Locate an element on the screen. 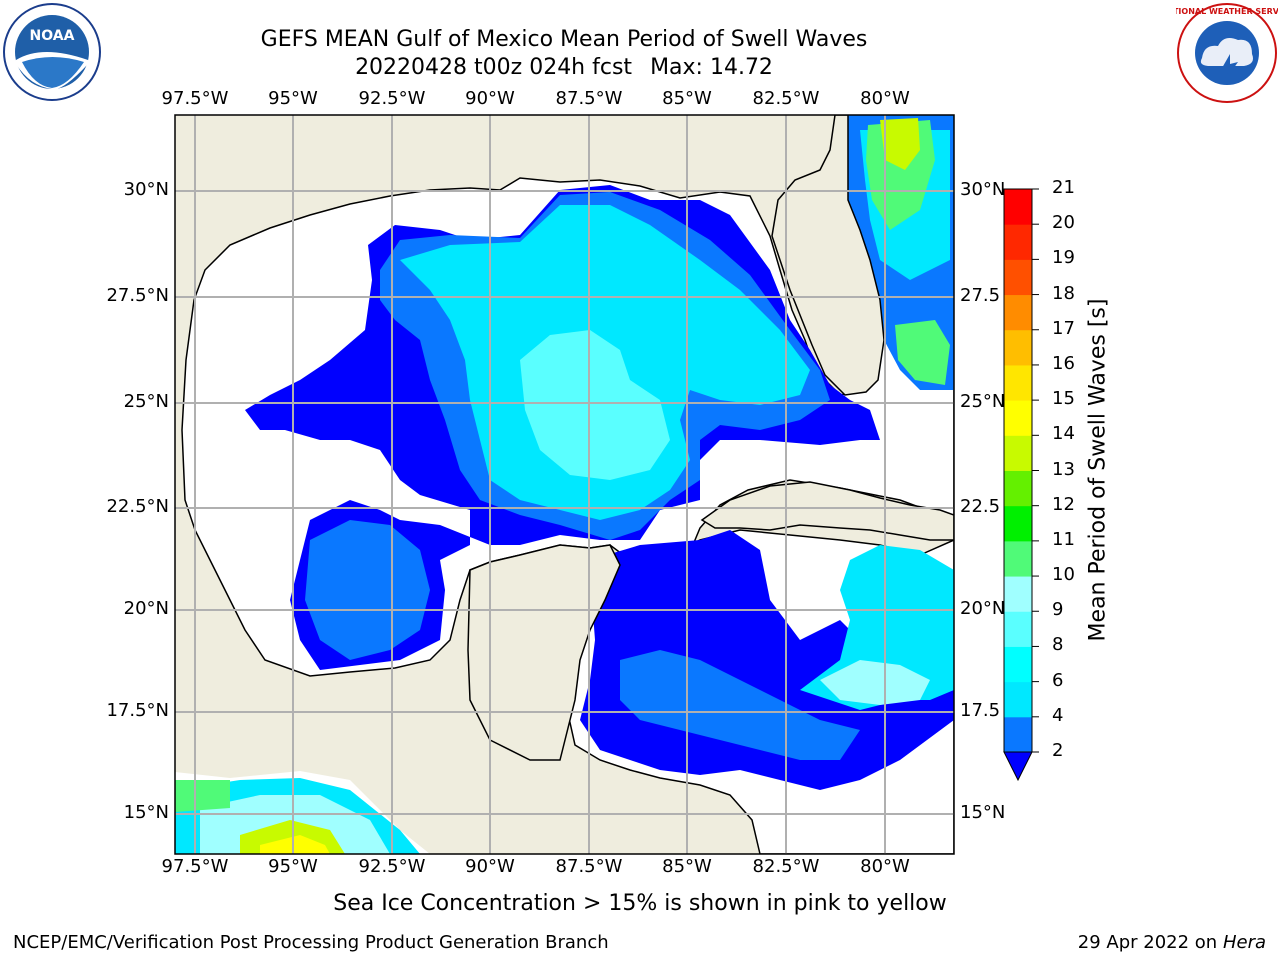 The image size is (1280, 960). footer-date: 29 Apr 2022 on Hera is located at coordinates (1172, 942).